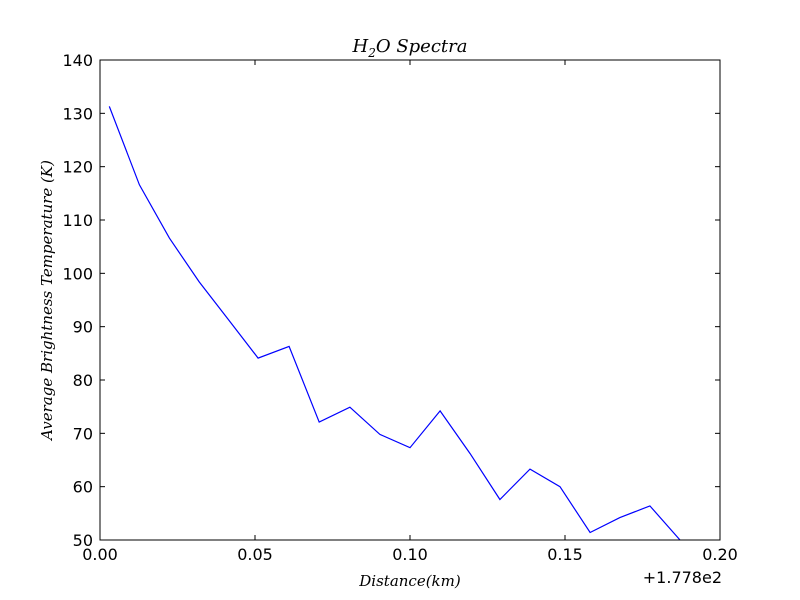  Describe the element at coordinates (371, 53) in the screenshot. I see `chart-title-subscript: 2` at that location.